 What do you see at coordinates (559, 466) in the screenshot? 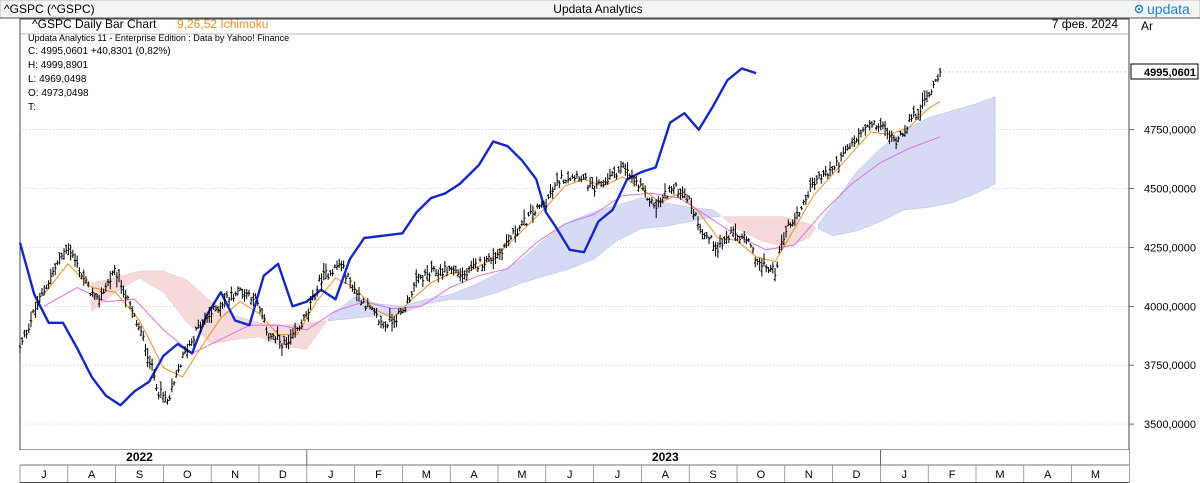
I see `x-axis: J A S O N D J F M A M J J A S O N D J F M A M 2022 2023` at bounding box center [559, 466].